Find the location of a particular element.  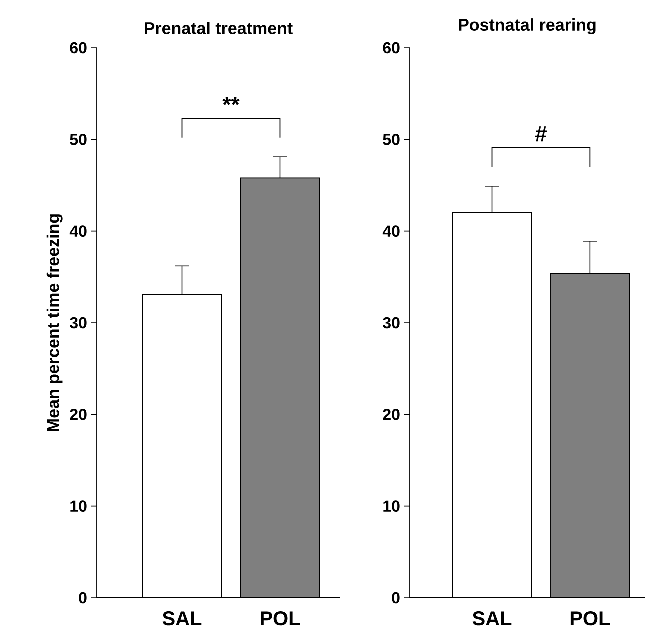

y-axis-title: Mean percent time freezing is located at coordinates (54, 323).